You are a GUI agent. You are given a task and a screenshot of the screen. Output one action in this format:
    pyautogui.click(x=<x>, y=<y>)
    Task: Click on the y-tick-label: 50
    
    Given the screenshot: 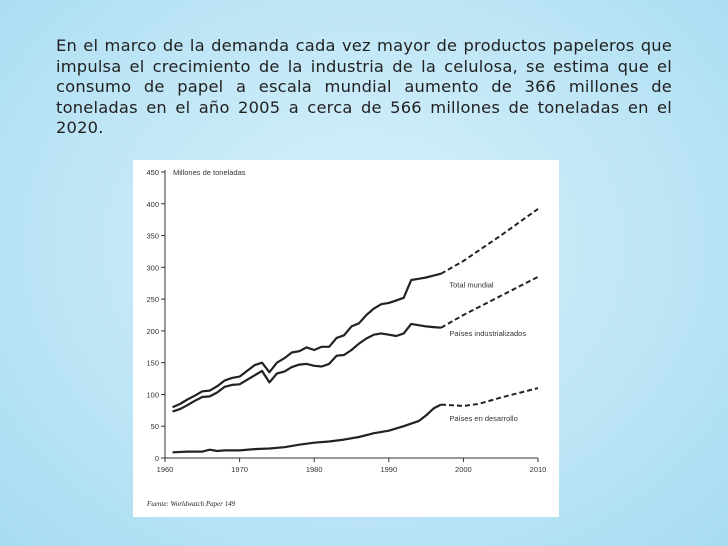 What is the action you would take?
    pyautogui.click(x=155, y=426)
    